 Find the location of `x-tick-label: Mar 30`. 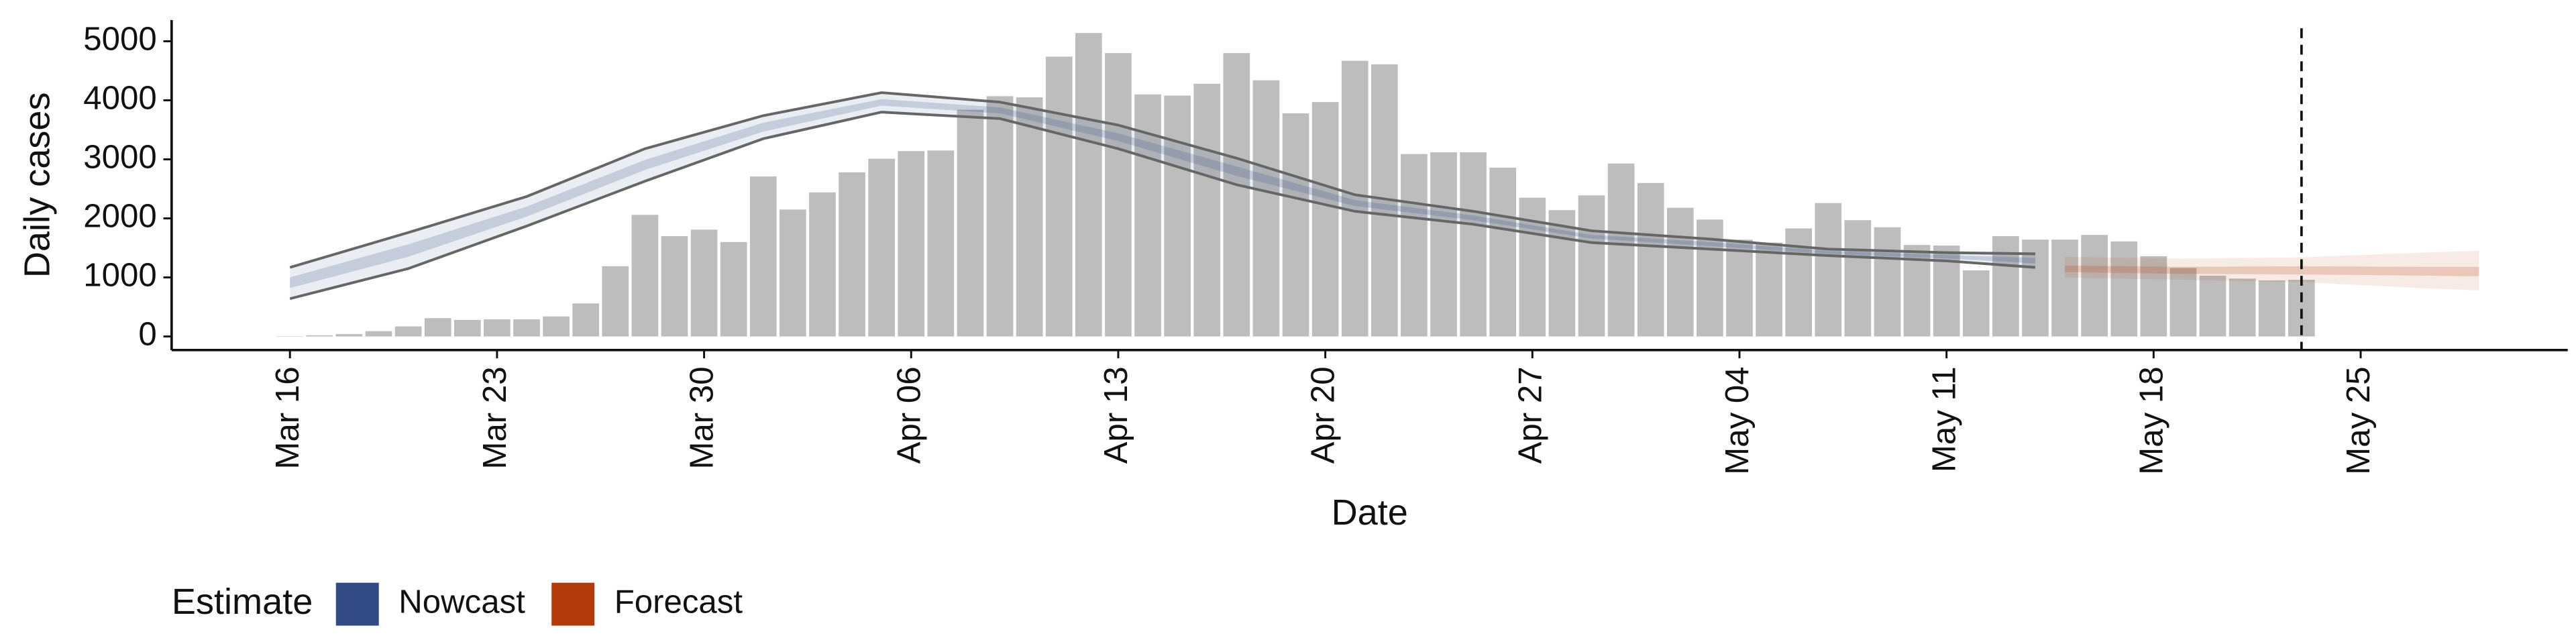

x-tick-label: Mar 30 is located at coordinates (702, 417).